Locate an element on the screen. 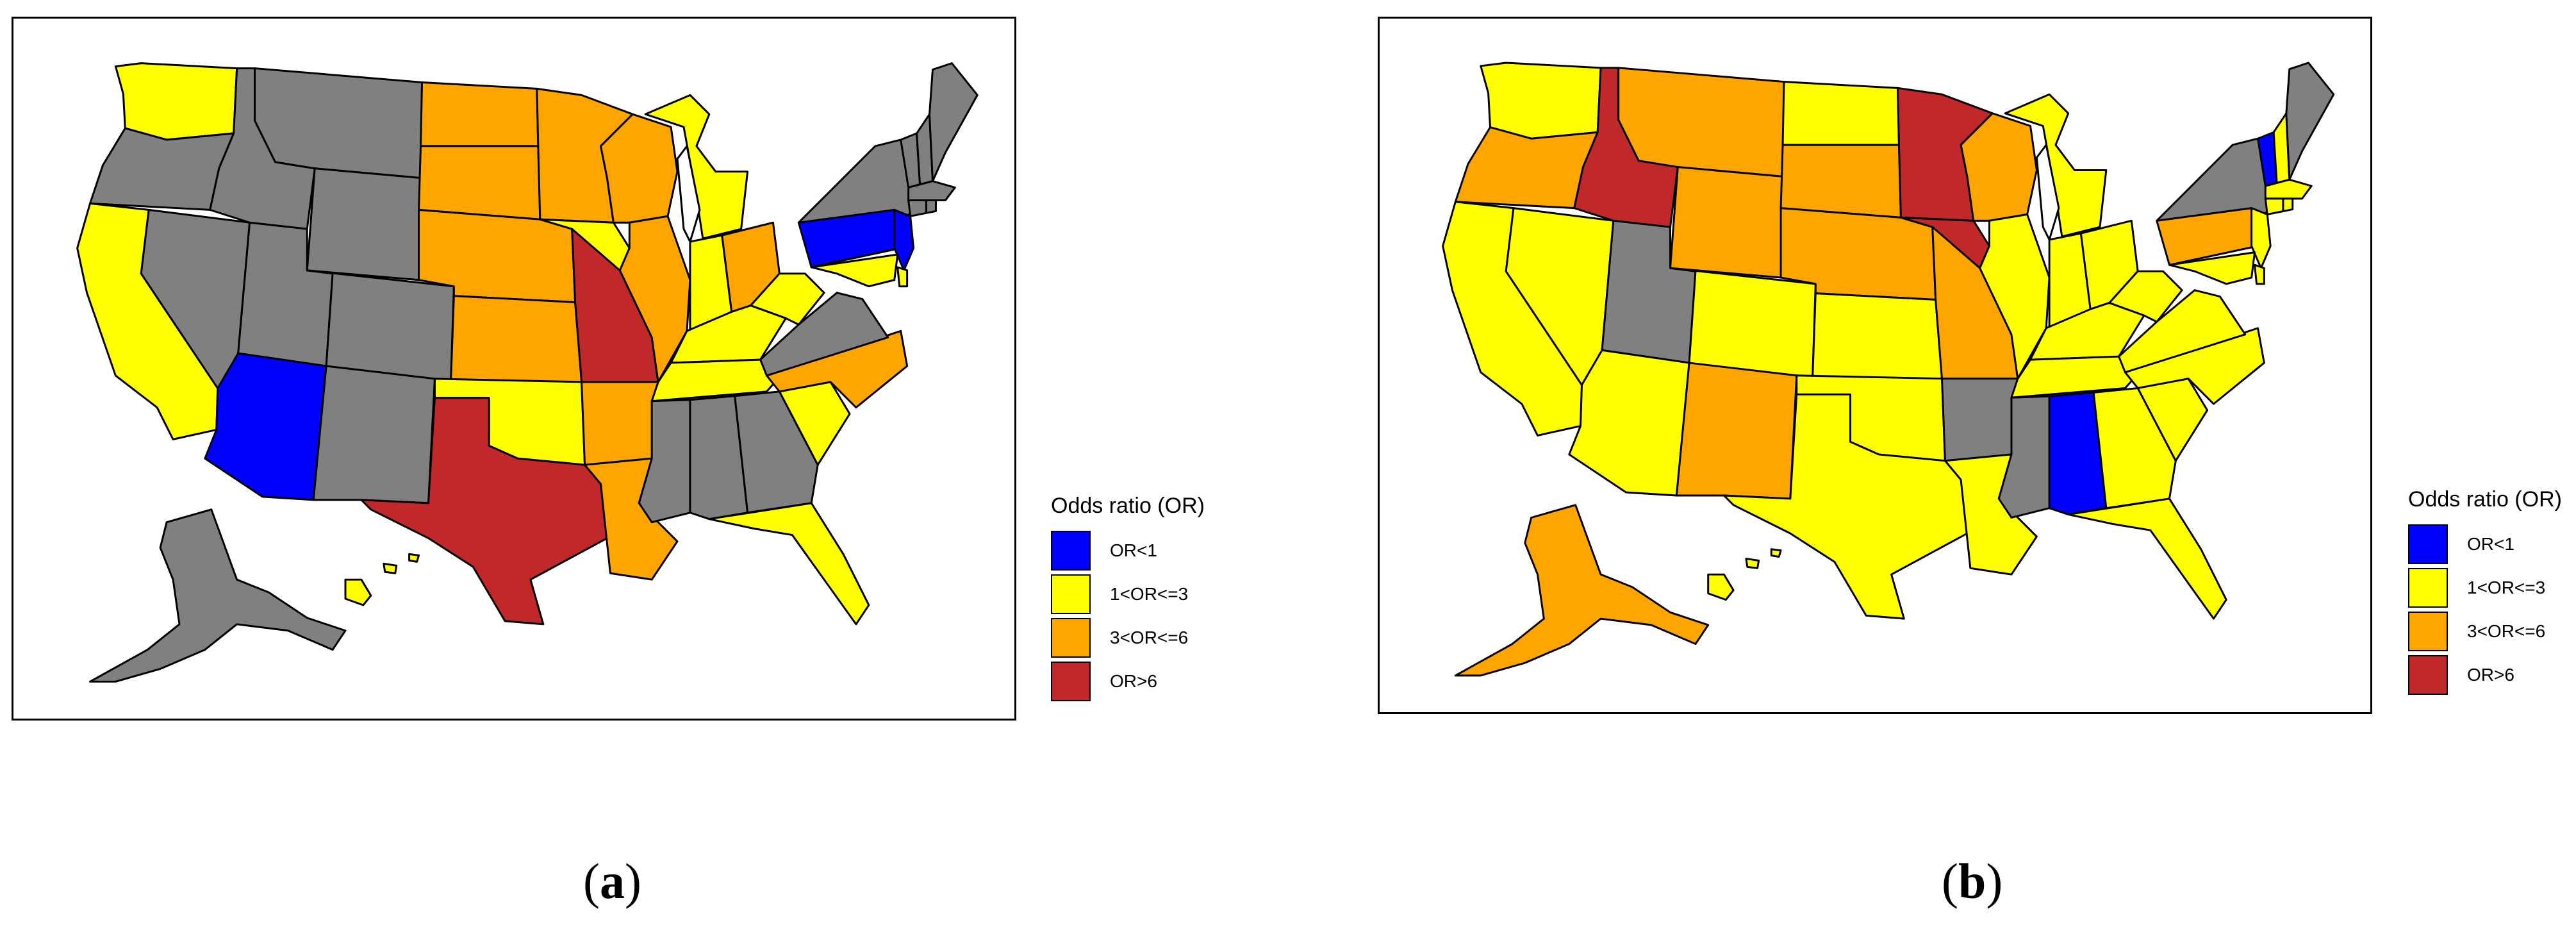 The height and width of the screenshot is (925, 2576). caption-letter: b is located at coordinates (1972, 881).